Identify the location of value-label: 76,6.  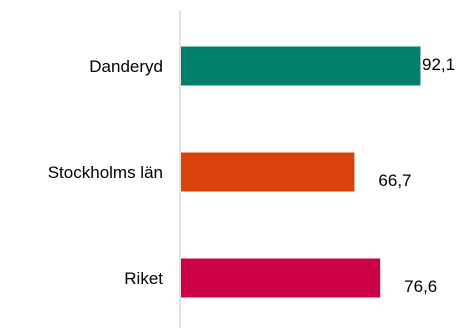
(420, 286).